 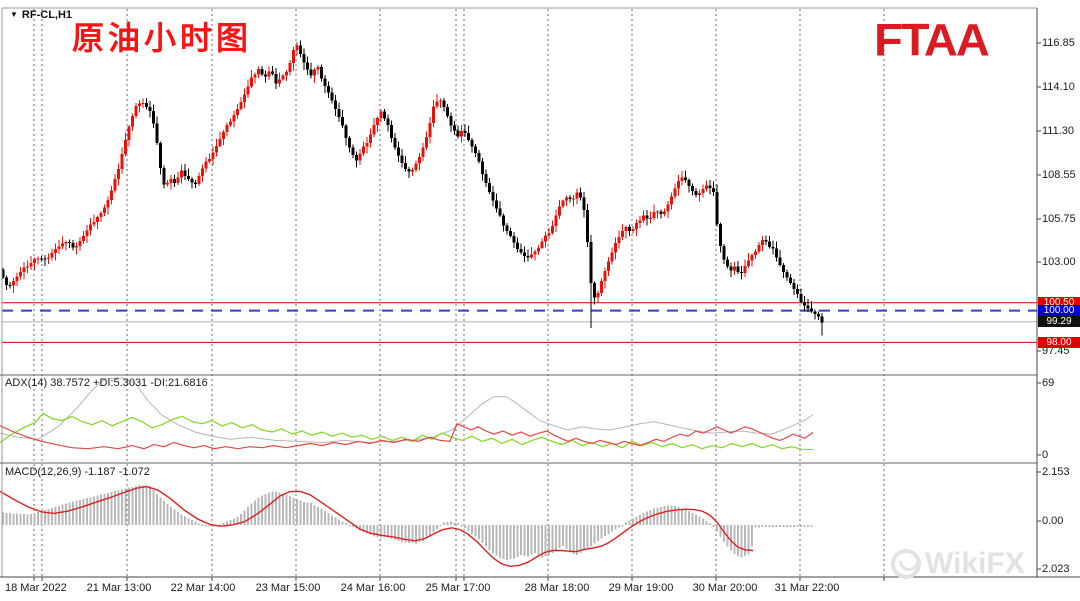 What do you see at coordinates (14, 14) in the screenshot?
I see `chevron-down-icon: ▼` at bounding box center [14, 14].